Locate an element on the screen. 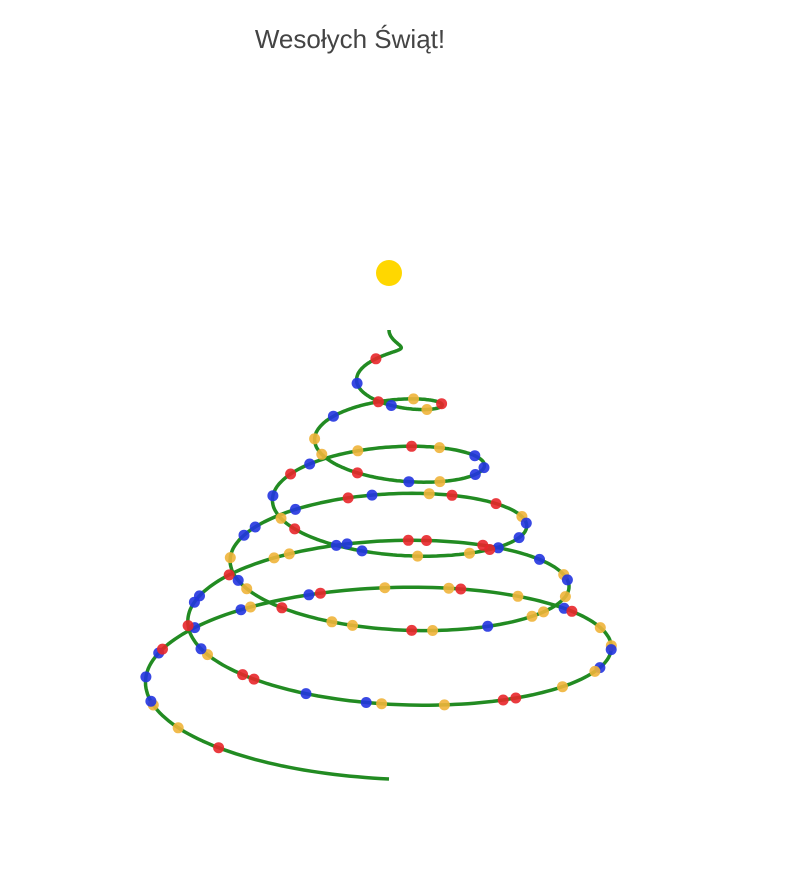 The height and width of the screenshot is (875, 787). star-group is located at coordinates (389, 273).